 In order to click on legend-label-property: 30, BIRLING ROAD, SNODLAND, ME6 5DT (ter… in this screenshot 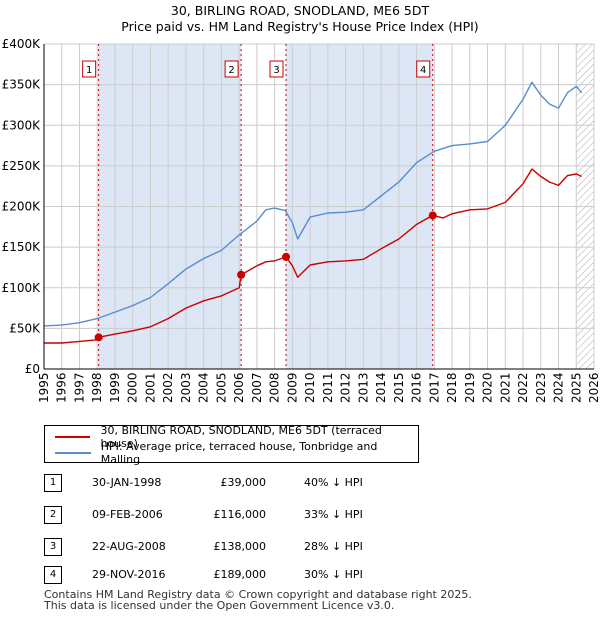, I will do `click(241, 437)`.